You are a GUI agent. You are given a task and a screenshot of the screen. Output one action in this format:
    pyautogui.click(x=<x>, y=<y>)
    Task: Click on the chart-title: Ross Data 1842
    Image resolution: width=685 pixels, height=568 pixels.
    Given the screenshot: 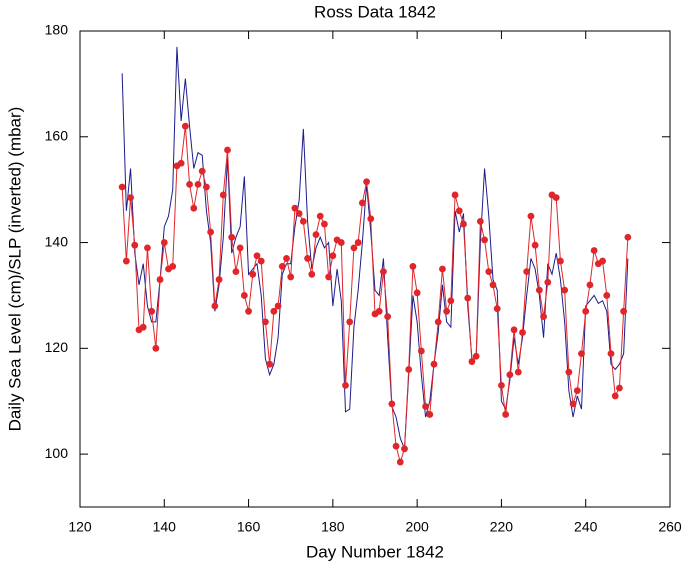 What is the action you would take?
    pyautogui.click(x=375, y=11)
    